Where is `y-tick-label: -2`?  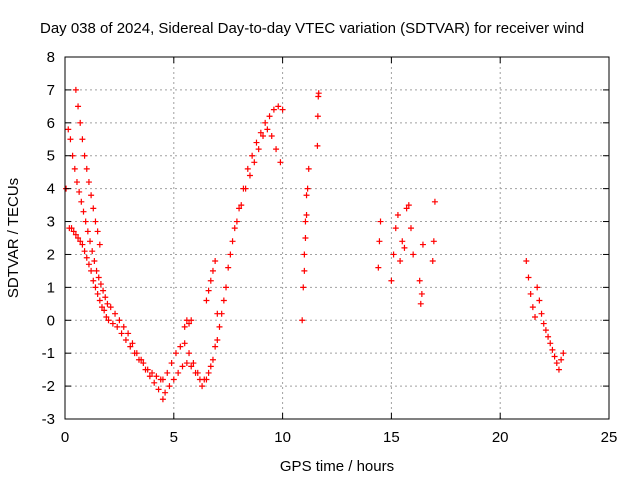
y-tick-label: -2 is located at coordinates (48, 386).